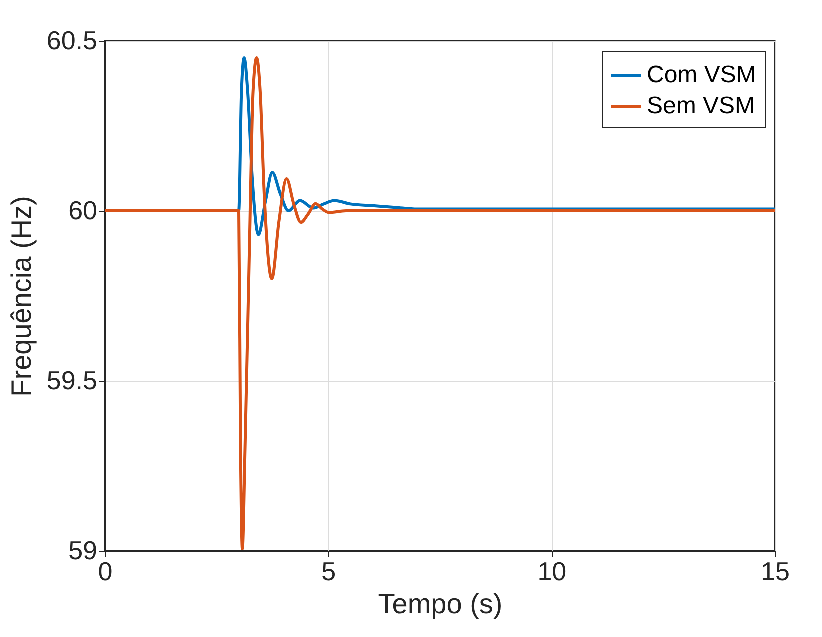  What do you see at coordinates (72, 41) in the screenshot?
I see `y-tick-label: 60.5` at bounding box center [72, 41].